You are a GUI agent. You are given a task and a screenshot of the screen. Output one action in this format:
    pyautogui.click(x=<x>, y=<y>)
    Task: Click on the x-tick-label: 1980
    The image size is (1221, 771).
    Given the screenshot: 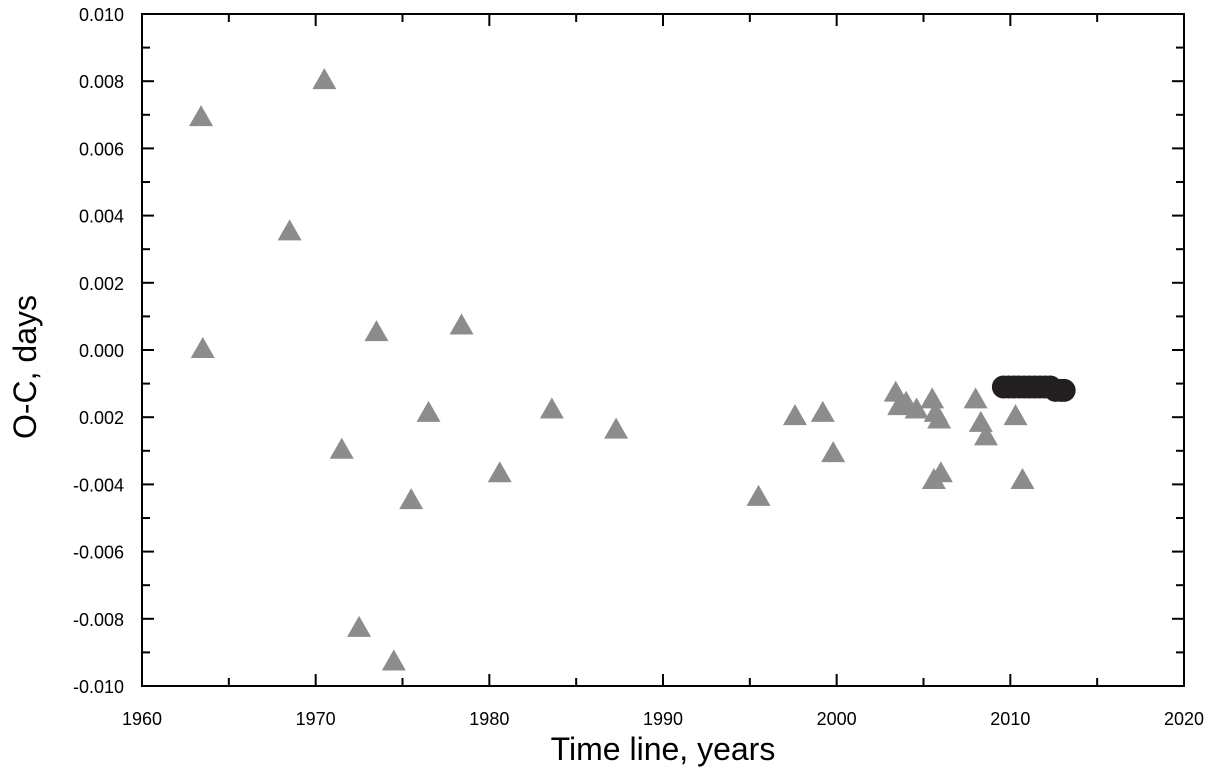 What is the action you would take?
    pyautogui.click(x=489, y=719)
    